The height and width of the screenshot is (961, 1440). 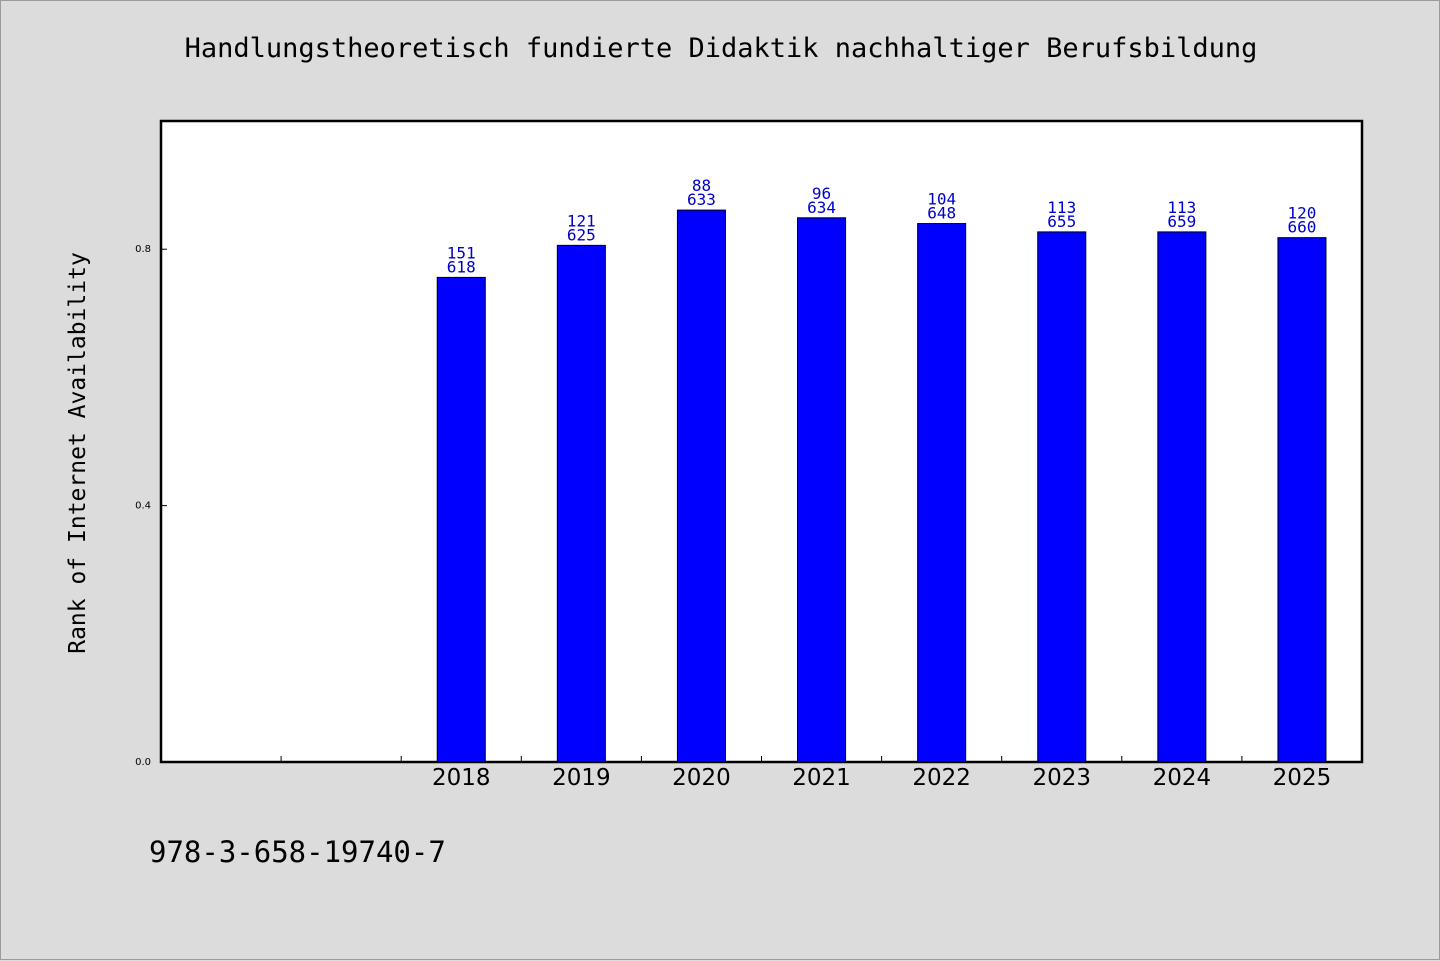 What do you see at coordinates (1061, 778) in the screenshot?
I see `x-tick-label: 2023` at bounding box center [1061, 778].